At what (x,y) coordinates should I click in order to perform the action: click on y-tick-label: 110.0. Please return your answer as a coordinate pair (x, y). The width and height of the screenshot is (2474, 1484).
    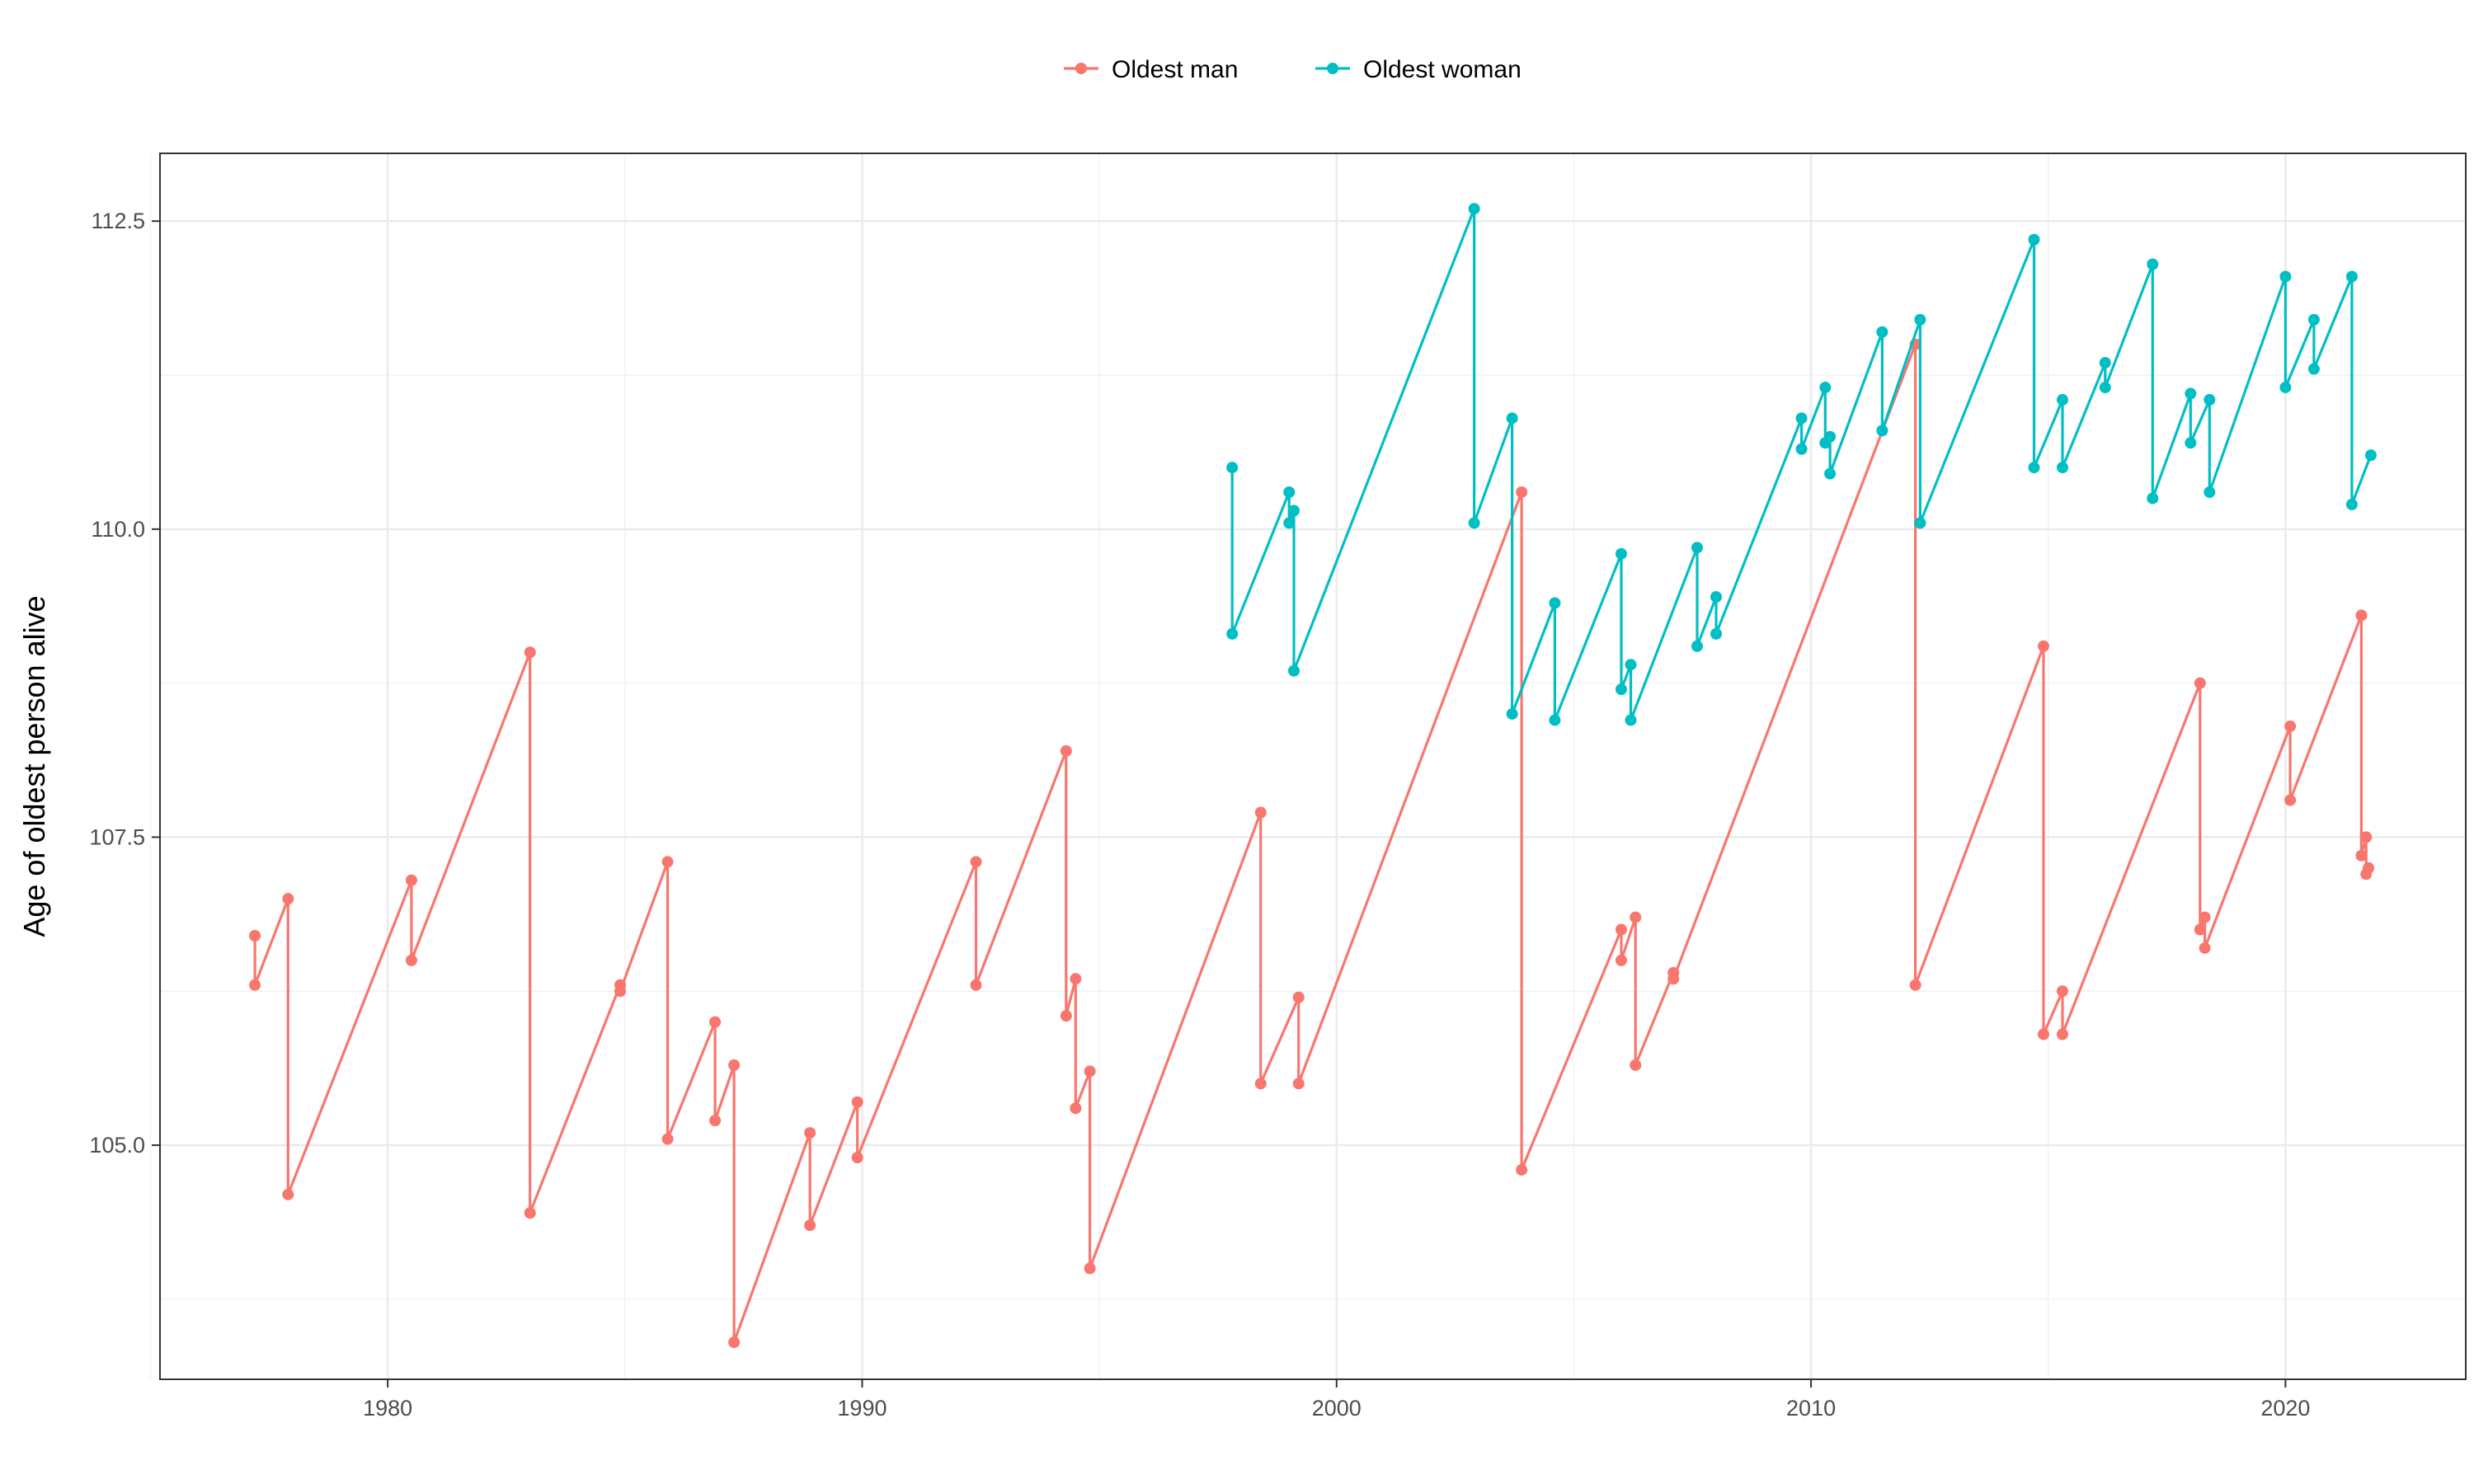
    Looking at the image, I should click on (118, 529).